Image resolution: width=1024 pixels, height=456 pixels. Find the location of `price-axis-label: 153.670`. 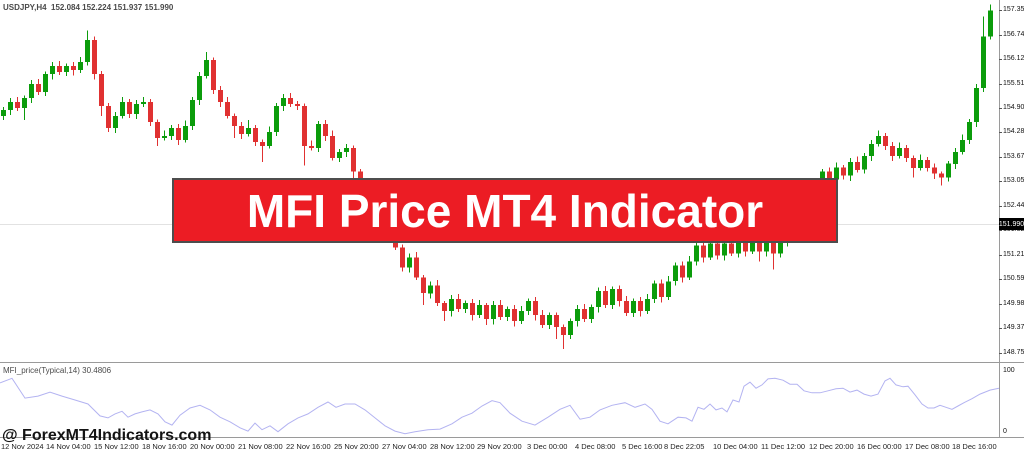

price-axis-label: 153.670 is located at coordinates (1013, 156).